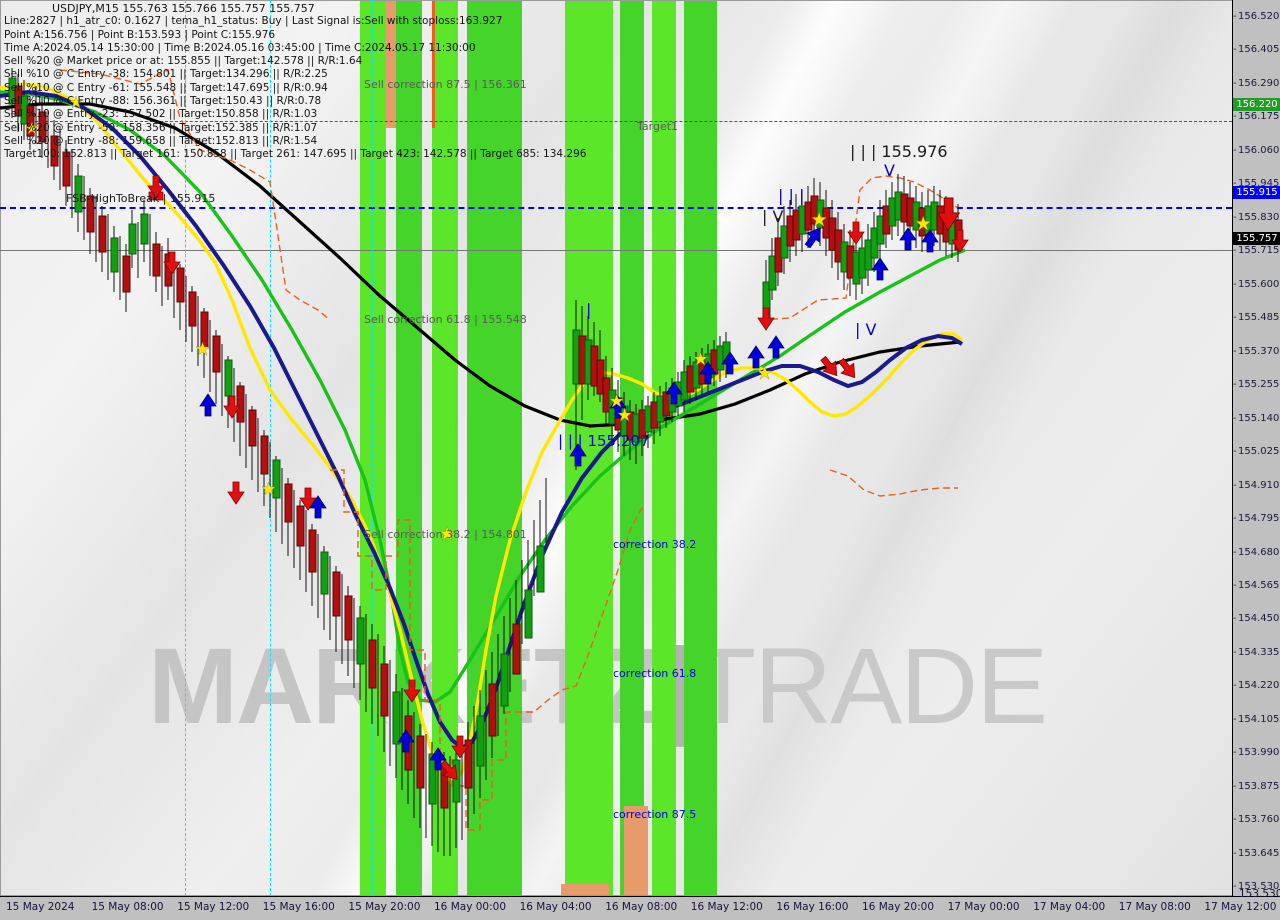  What do you see at coordinates (1256, 719) in the screenshot?
I see `price-tick: -154.105` at bounding box center [1256, 719].